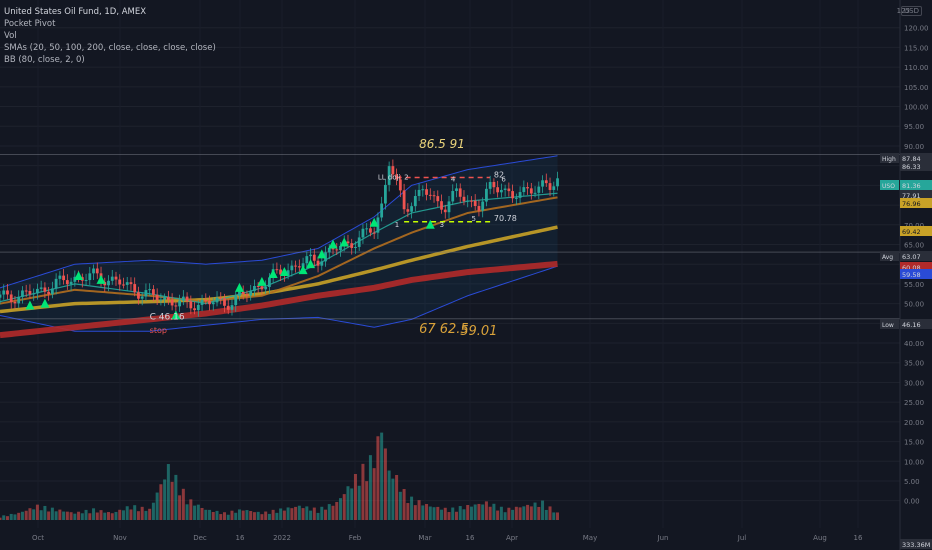  What do you see at coordinates (888, 325) in the screenshot?
I see `price-tag-name: Low` at bounding box center [888, 325].